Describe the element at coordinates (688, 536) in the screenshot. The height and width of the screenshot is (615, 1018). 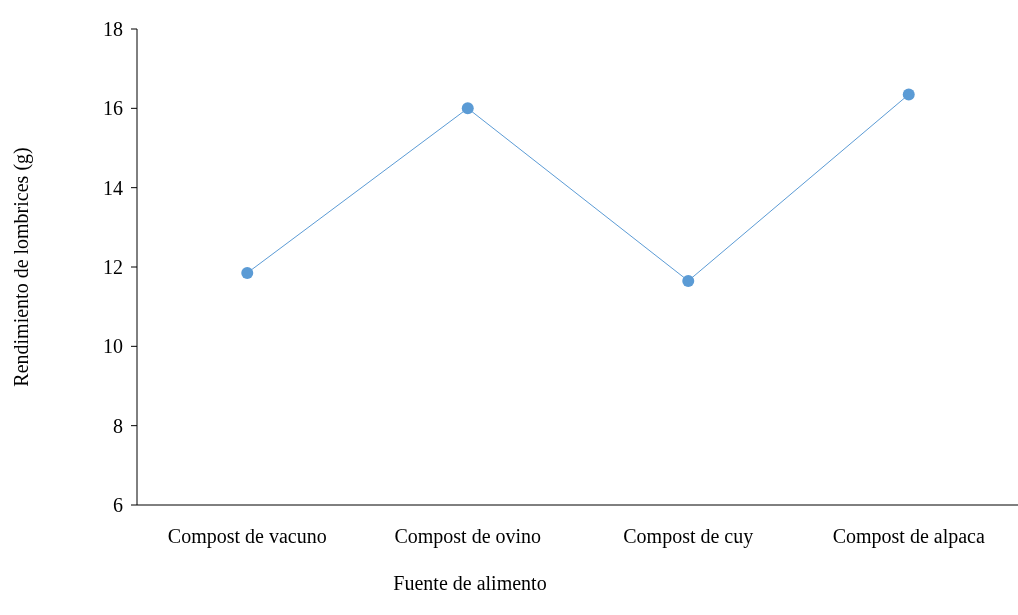
I see `x-tick-label: Compost de cuy` at that location.